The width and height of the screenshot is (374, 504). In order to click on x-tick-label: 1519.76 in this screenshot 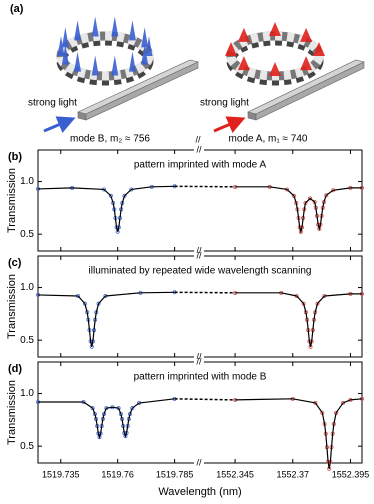, I will do `click(117, 474)`.